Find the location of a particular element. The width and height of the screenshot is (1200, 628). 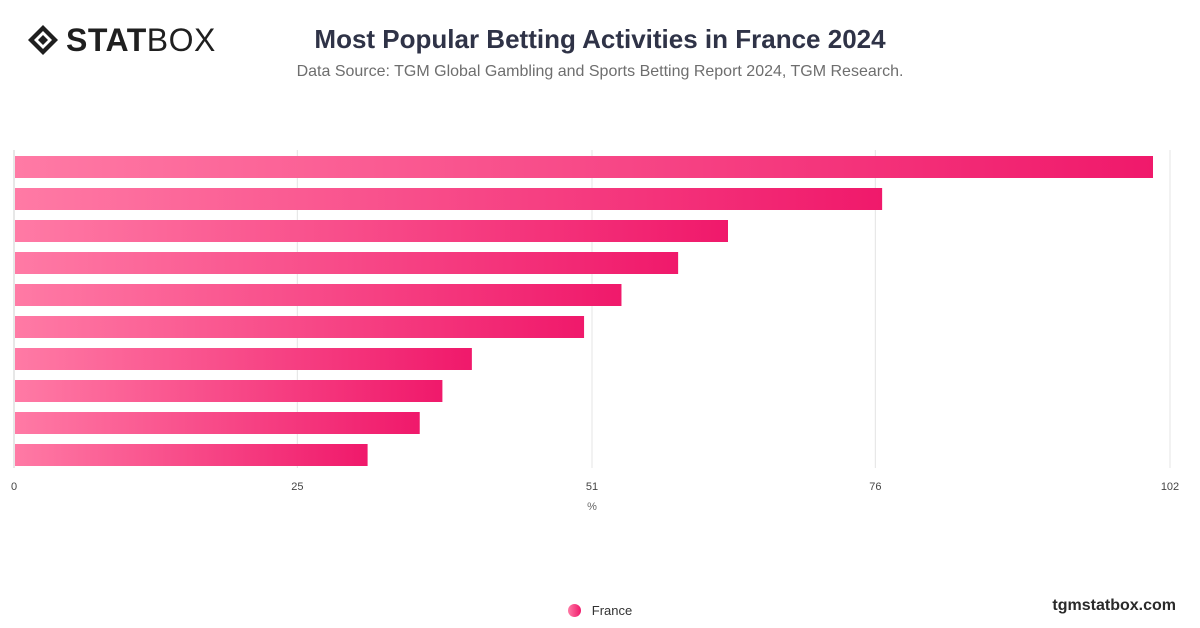

legend-swatch is located at coordinates (574, 610).